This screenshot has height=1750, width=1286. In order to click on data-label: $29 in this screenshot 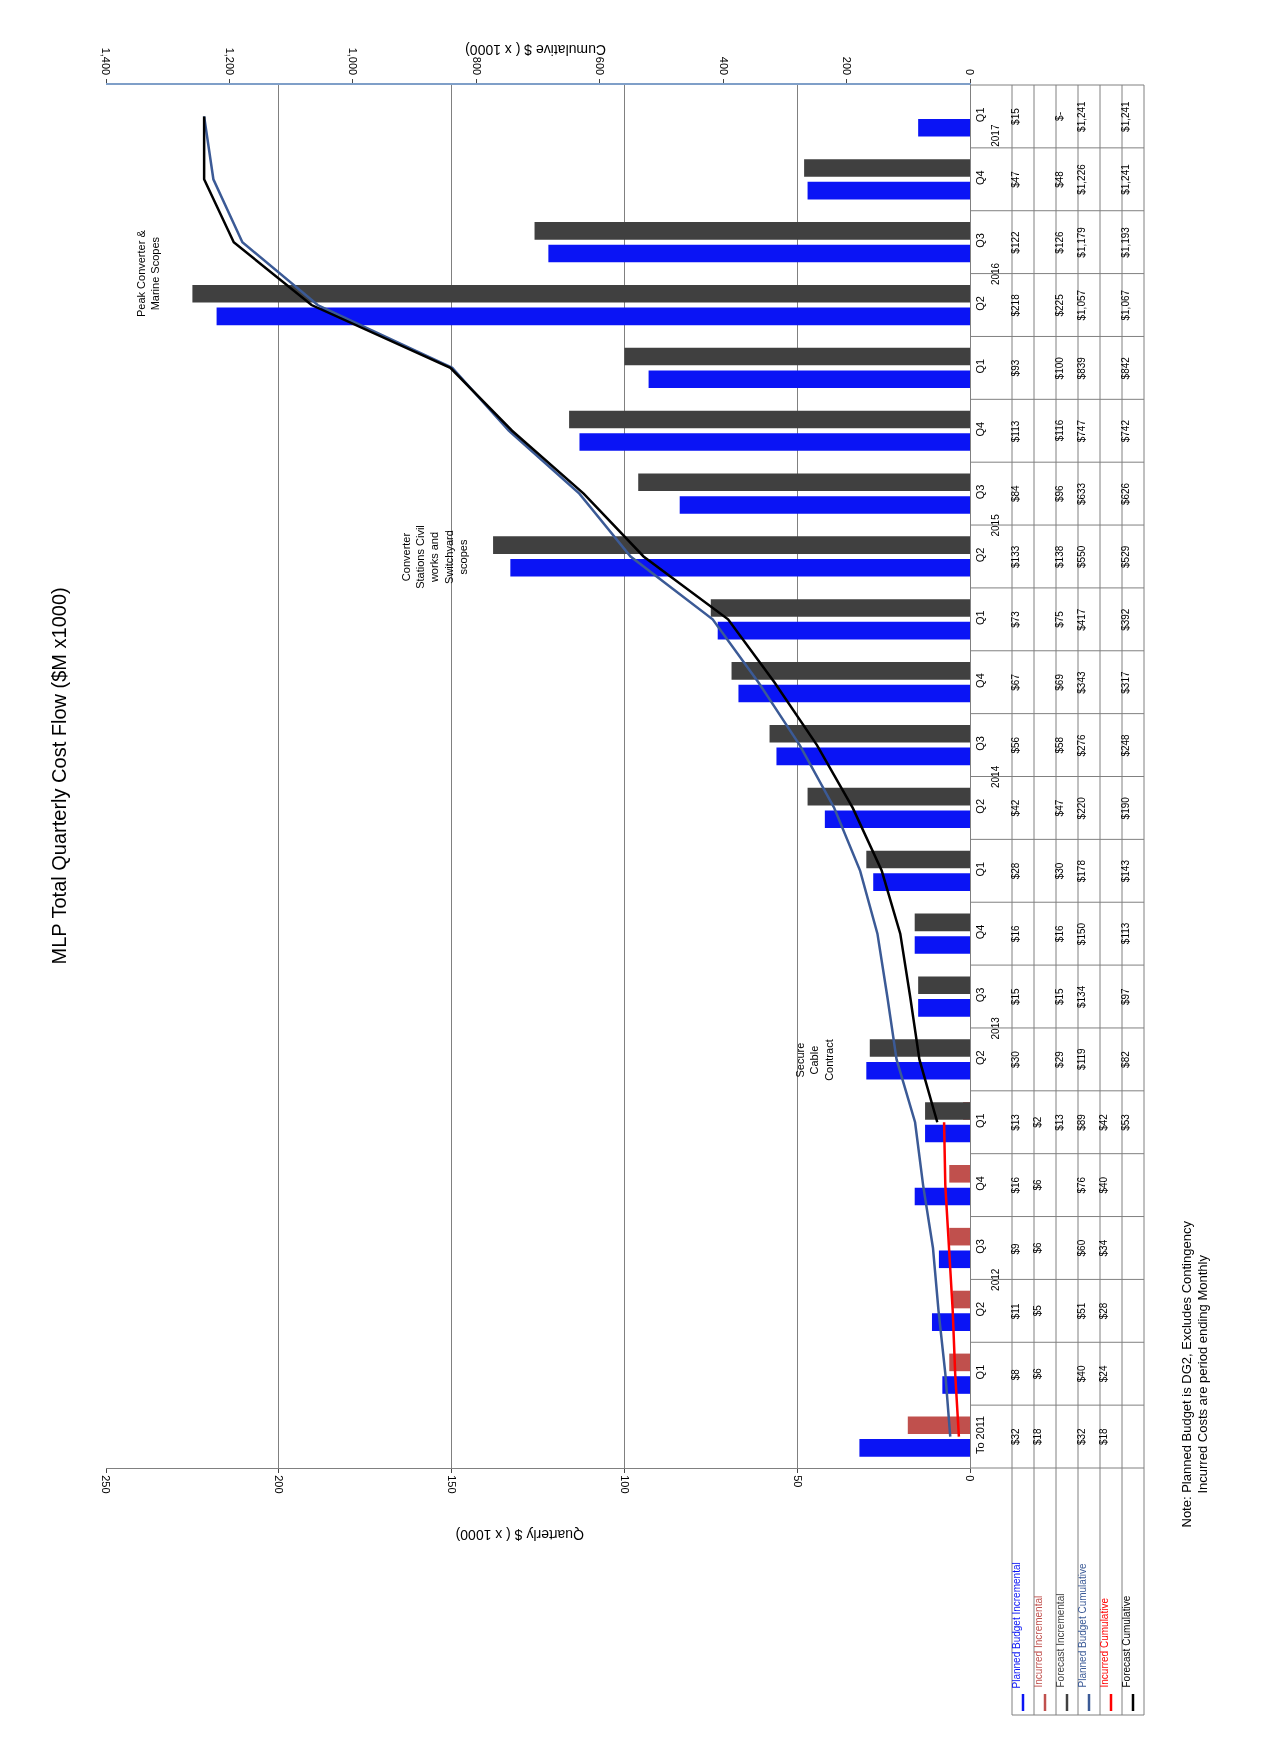, I will do `click(1060, 1059)`.